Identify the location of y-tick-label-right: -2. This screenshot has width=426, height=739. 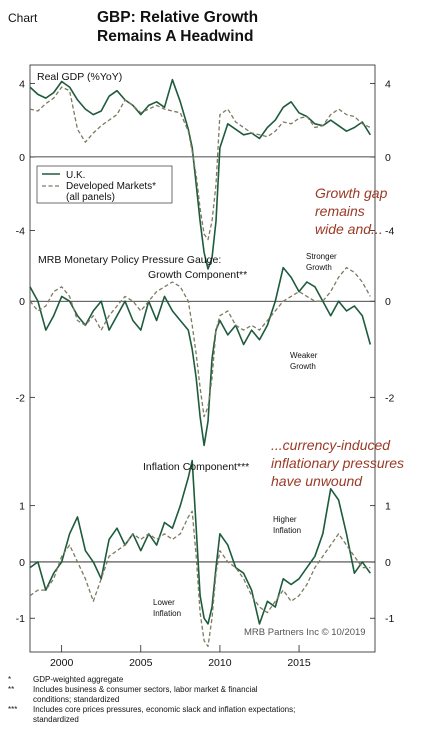
(389, 398).